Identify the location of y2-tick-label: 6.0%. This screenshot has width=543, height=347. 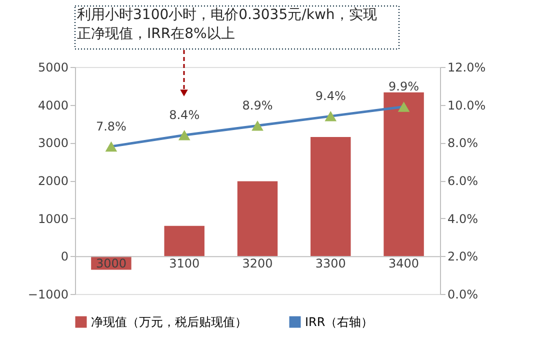
(463, 181).